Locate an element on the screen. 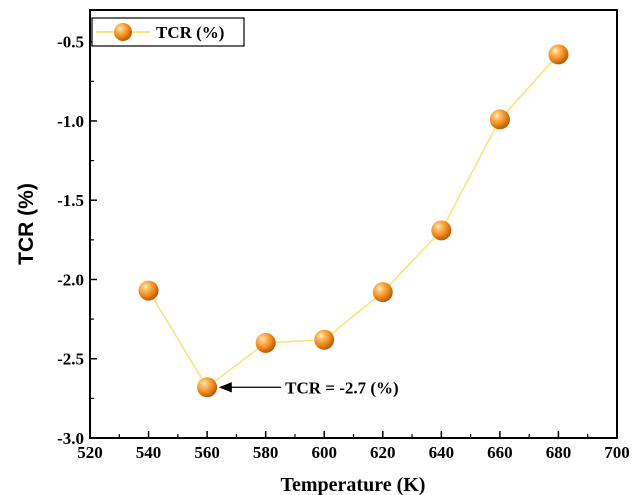 The width and height of the screenshot is (635, 495). x-tick-label: 700 is located at coordinates (617, 452).